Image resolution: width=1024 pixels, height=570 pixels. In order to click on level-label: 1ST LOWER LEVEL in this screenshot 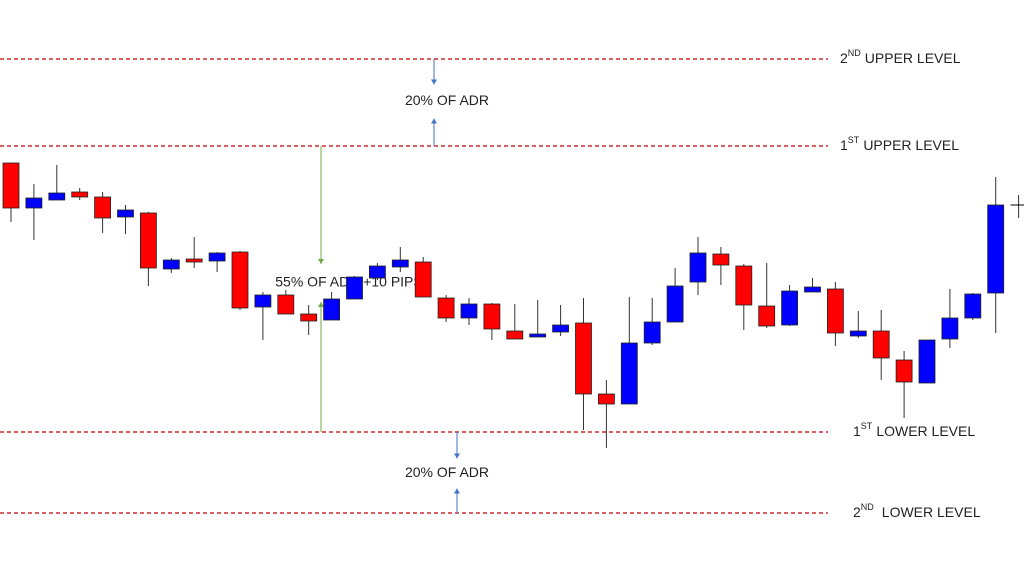, I will do `click(914, 429)`.